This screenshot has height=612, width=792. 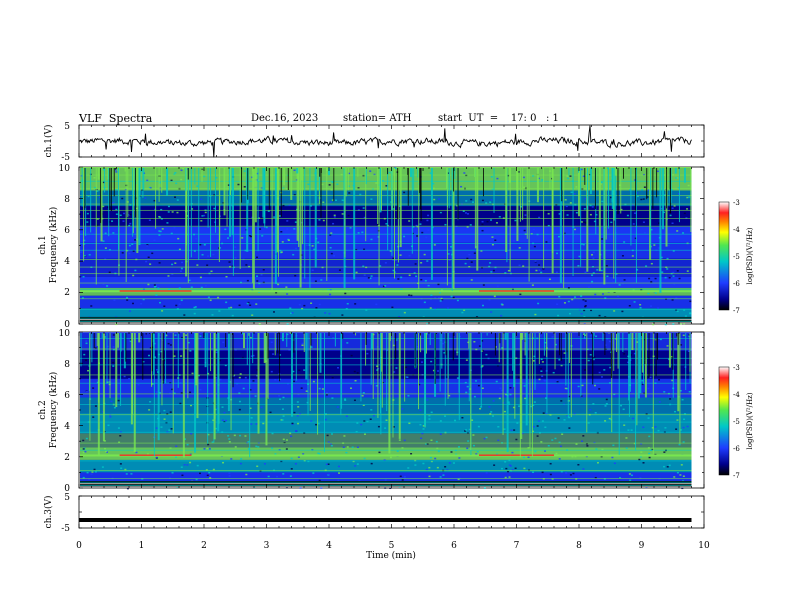 I want to click on ch3-ylabel: ch.3(V), so click(x=48, y=512).